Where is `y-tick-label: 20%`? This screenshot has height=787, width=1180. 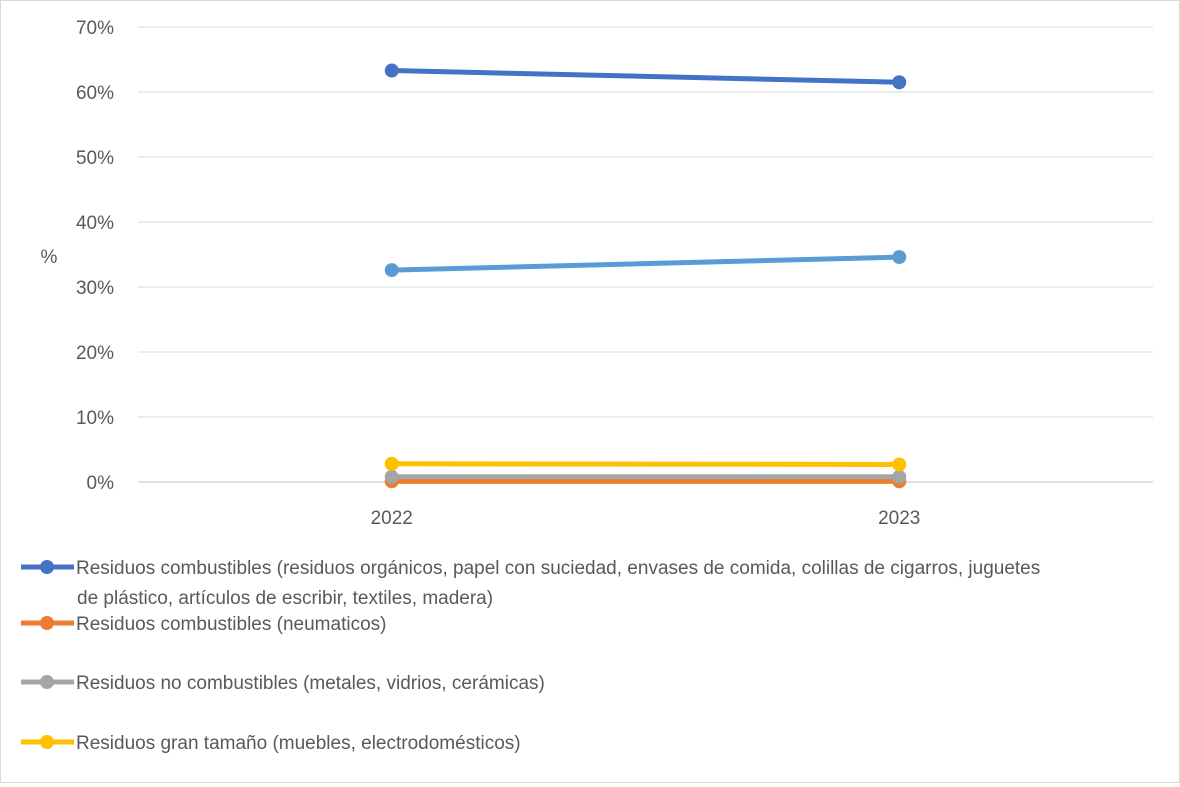 y-tick-label: 20% is located at coordinates (95, 353).